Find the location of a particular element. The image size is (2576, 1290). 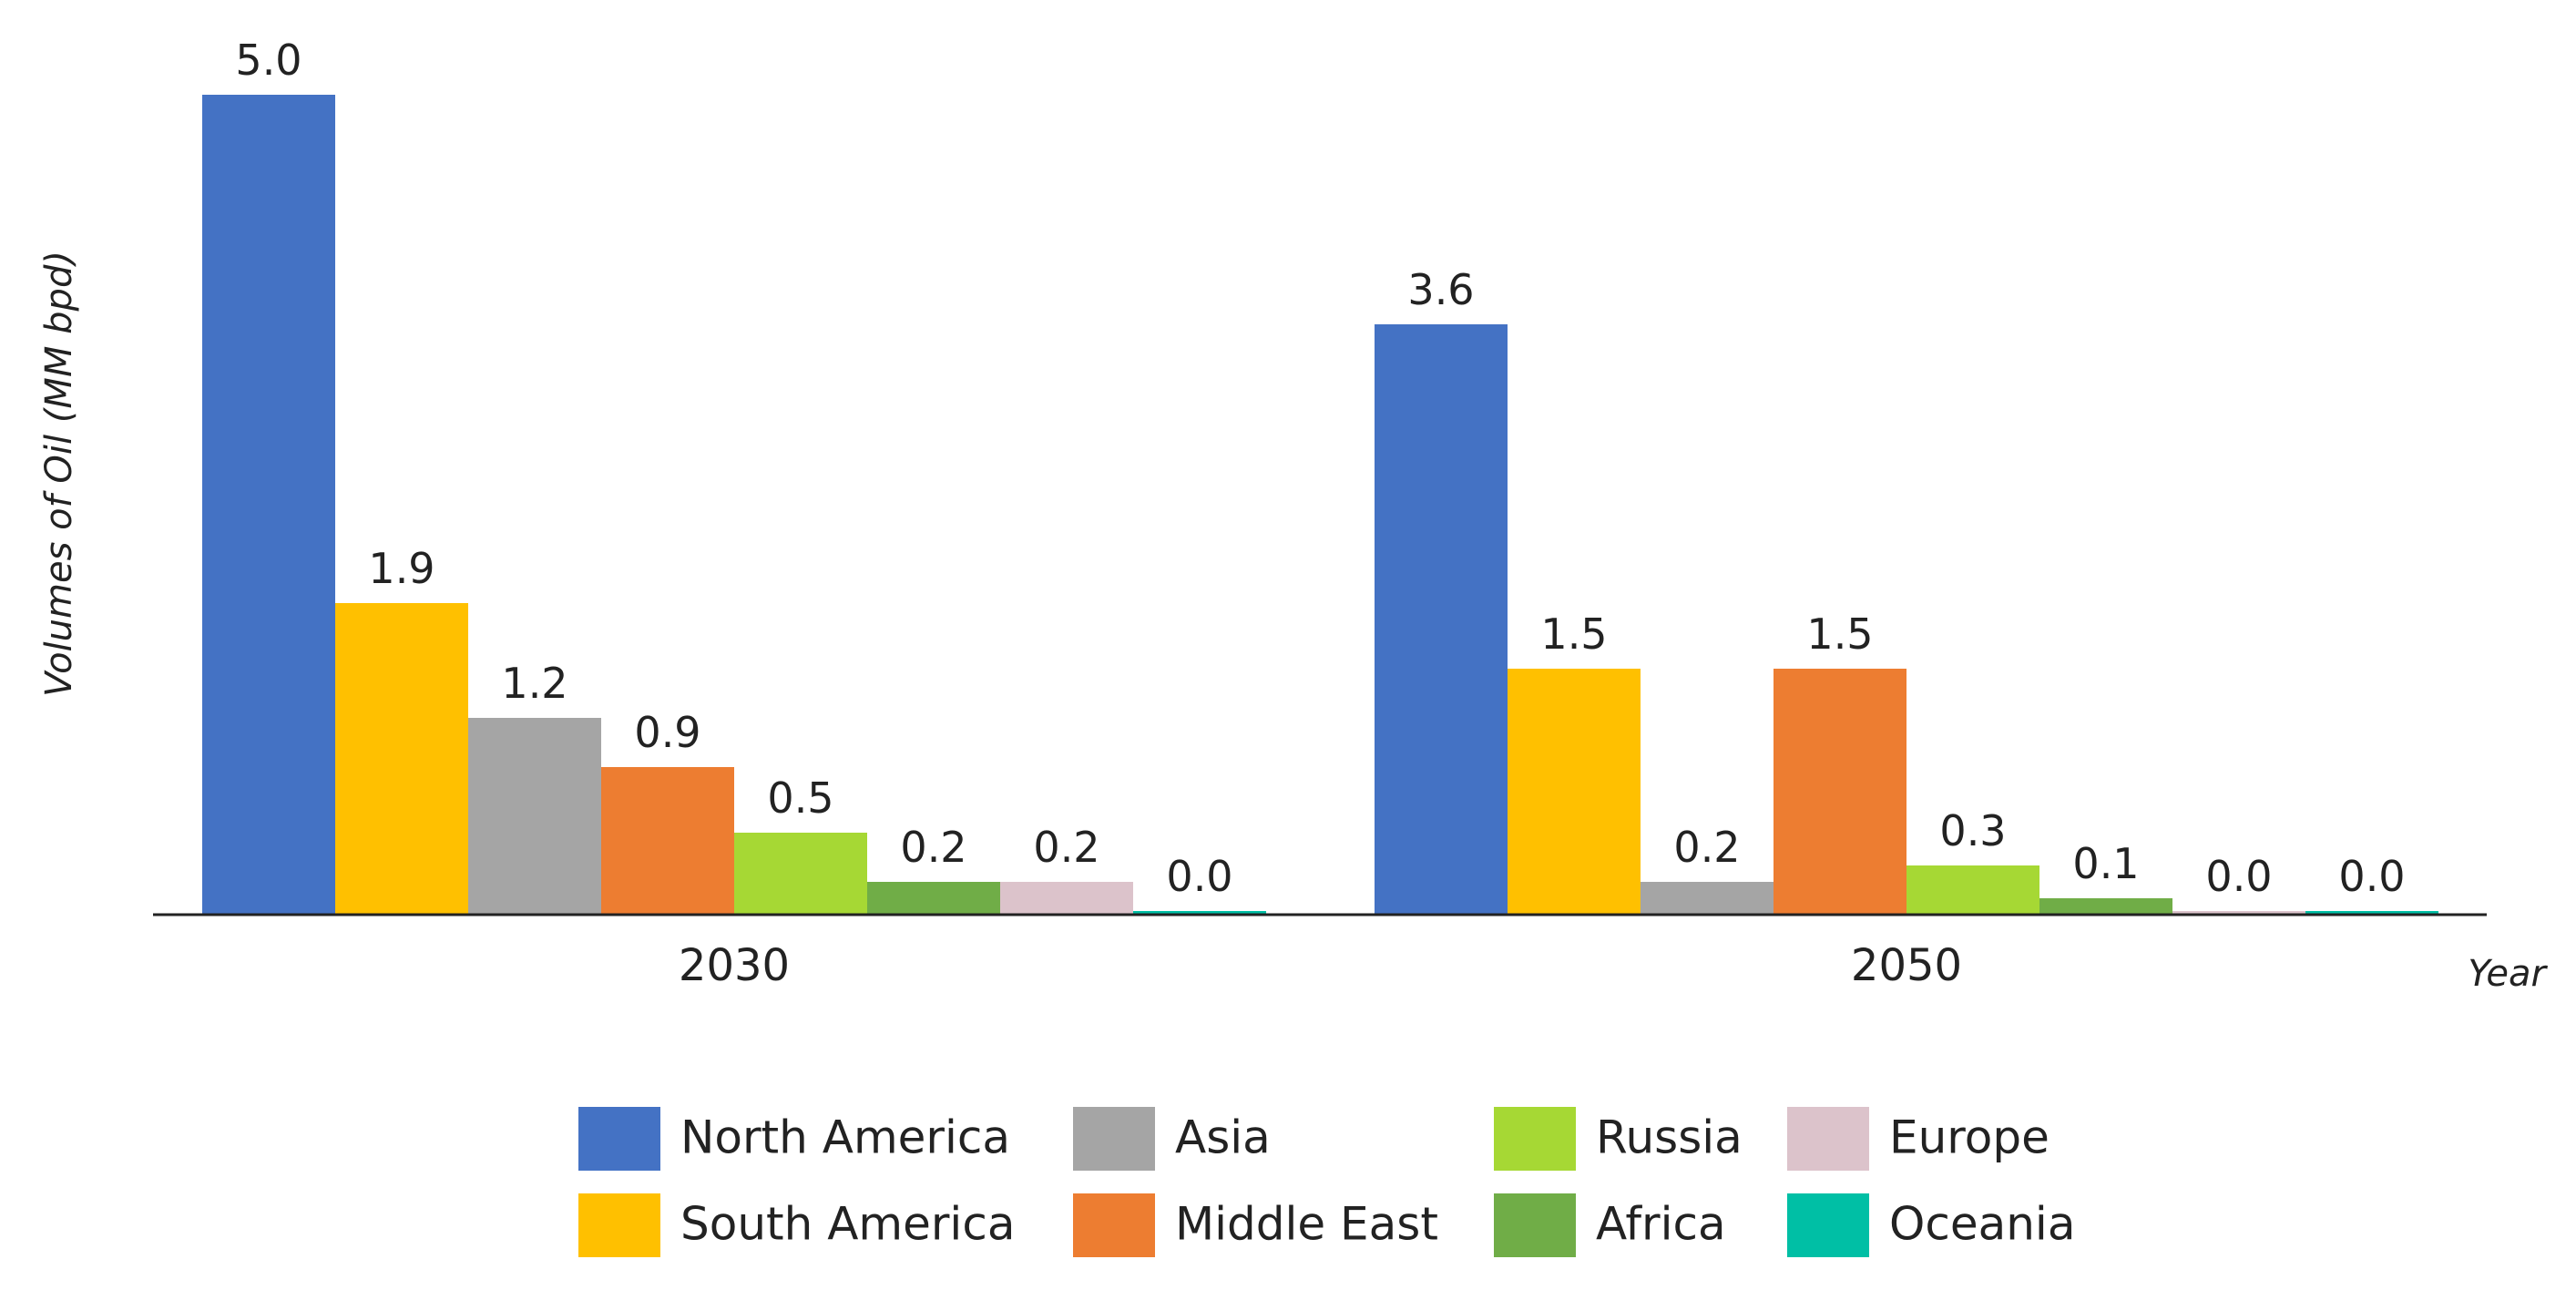

legend-label-russia: Russia is located at coordinates (1669, 1137).